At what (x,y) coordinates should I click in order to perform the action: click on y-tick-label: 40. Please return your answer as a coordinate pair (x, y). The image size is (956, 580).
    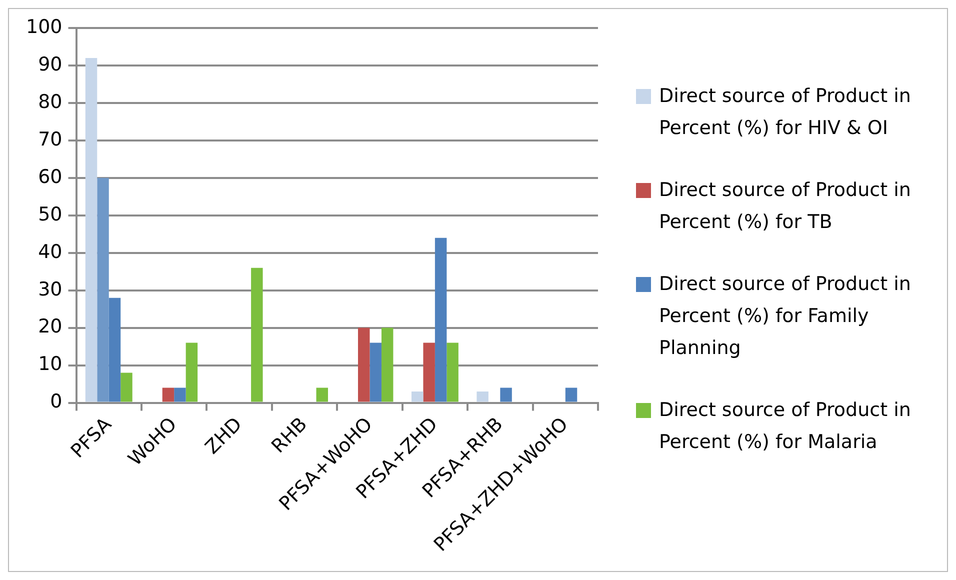
    Looking at the image, I should click on (50, 251).